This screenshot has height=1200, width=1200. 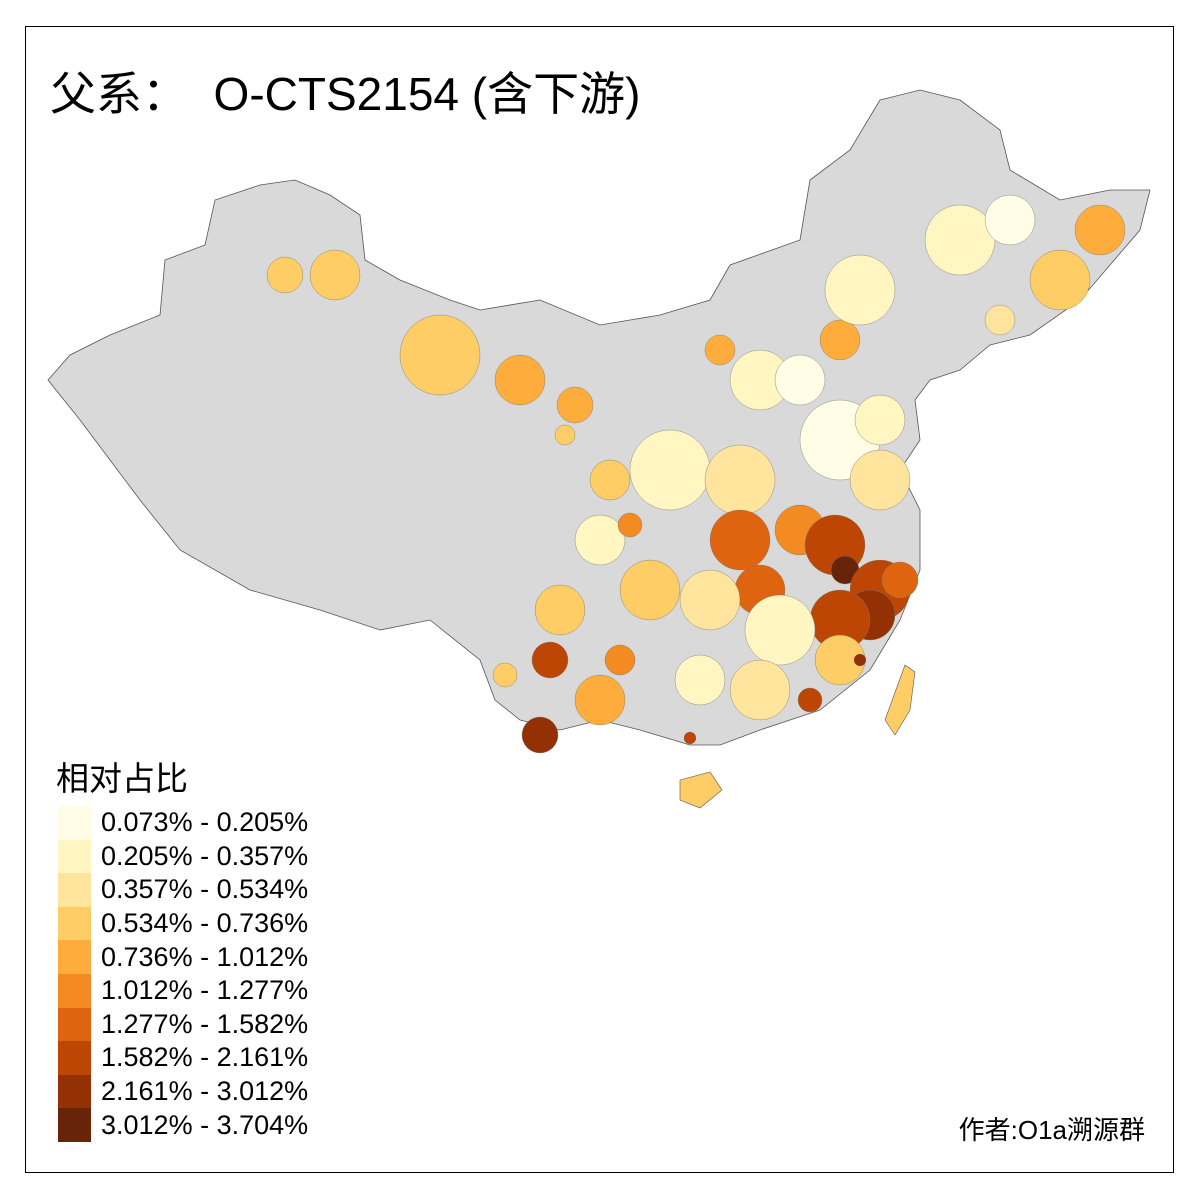 What do you see at coordinates (205, 1124) in the screenshot?
I see `legend-label: 3.012% - 3.704%` at bounding box center [205, 1124].